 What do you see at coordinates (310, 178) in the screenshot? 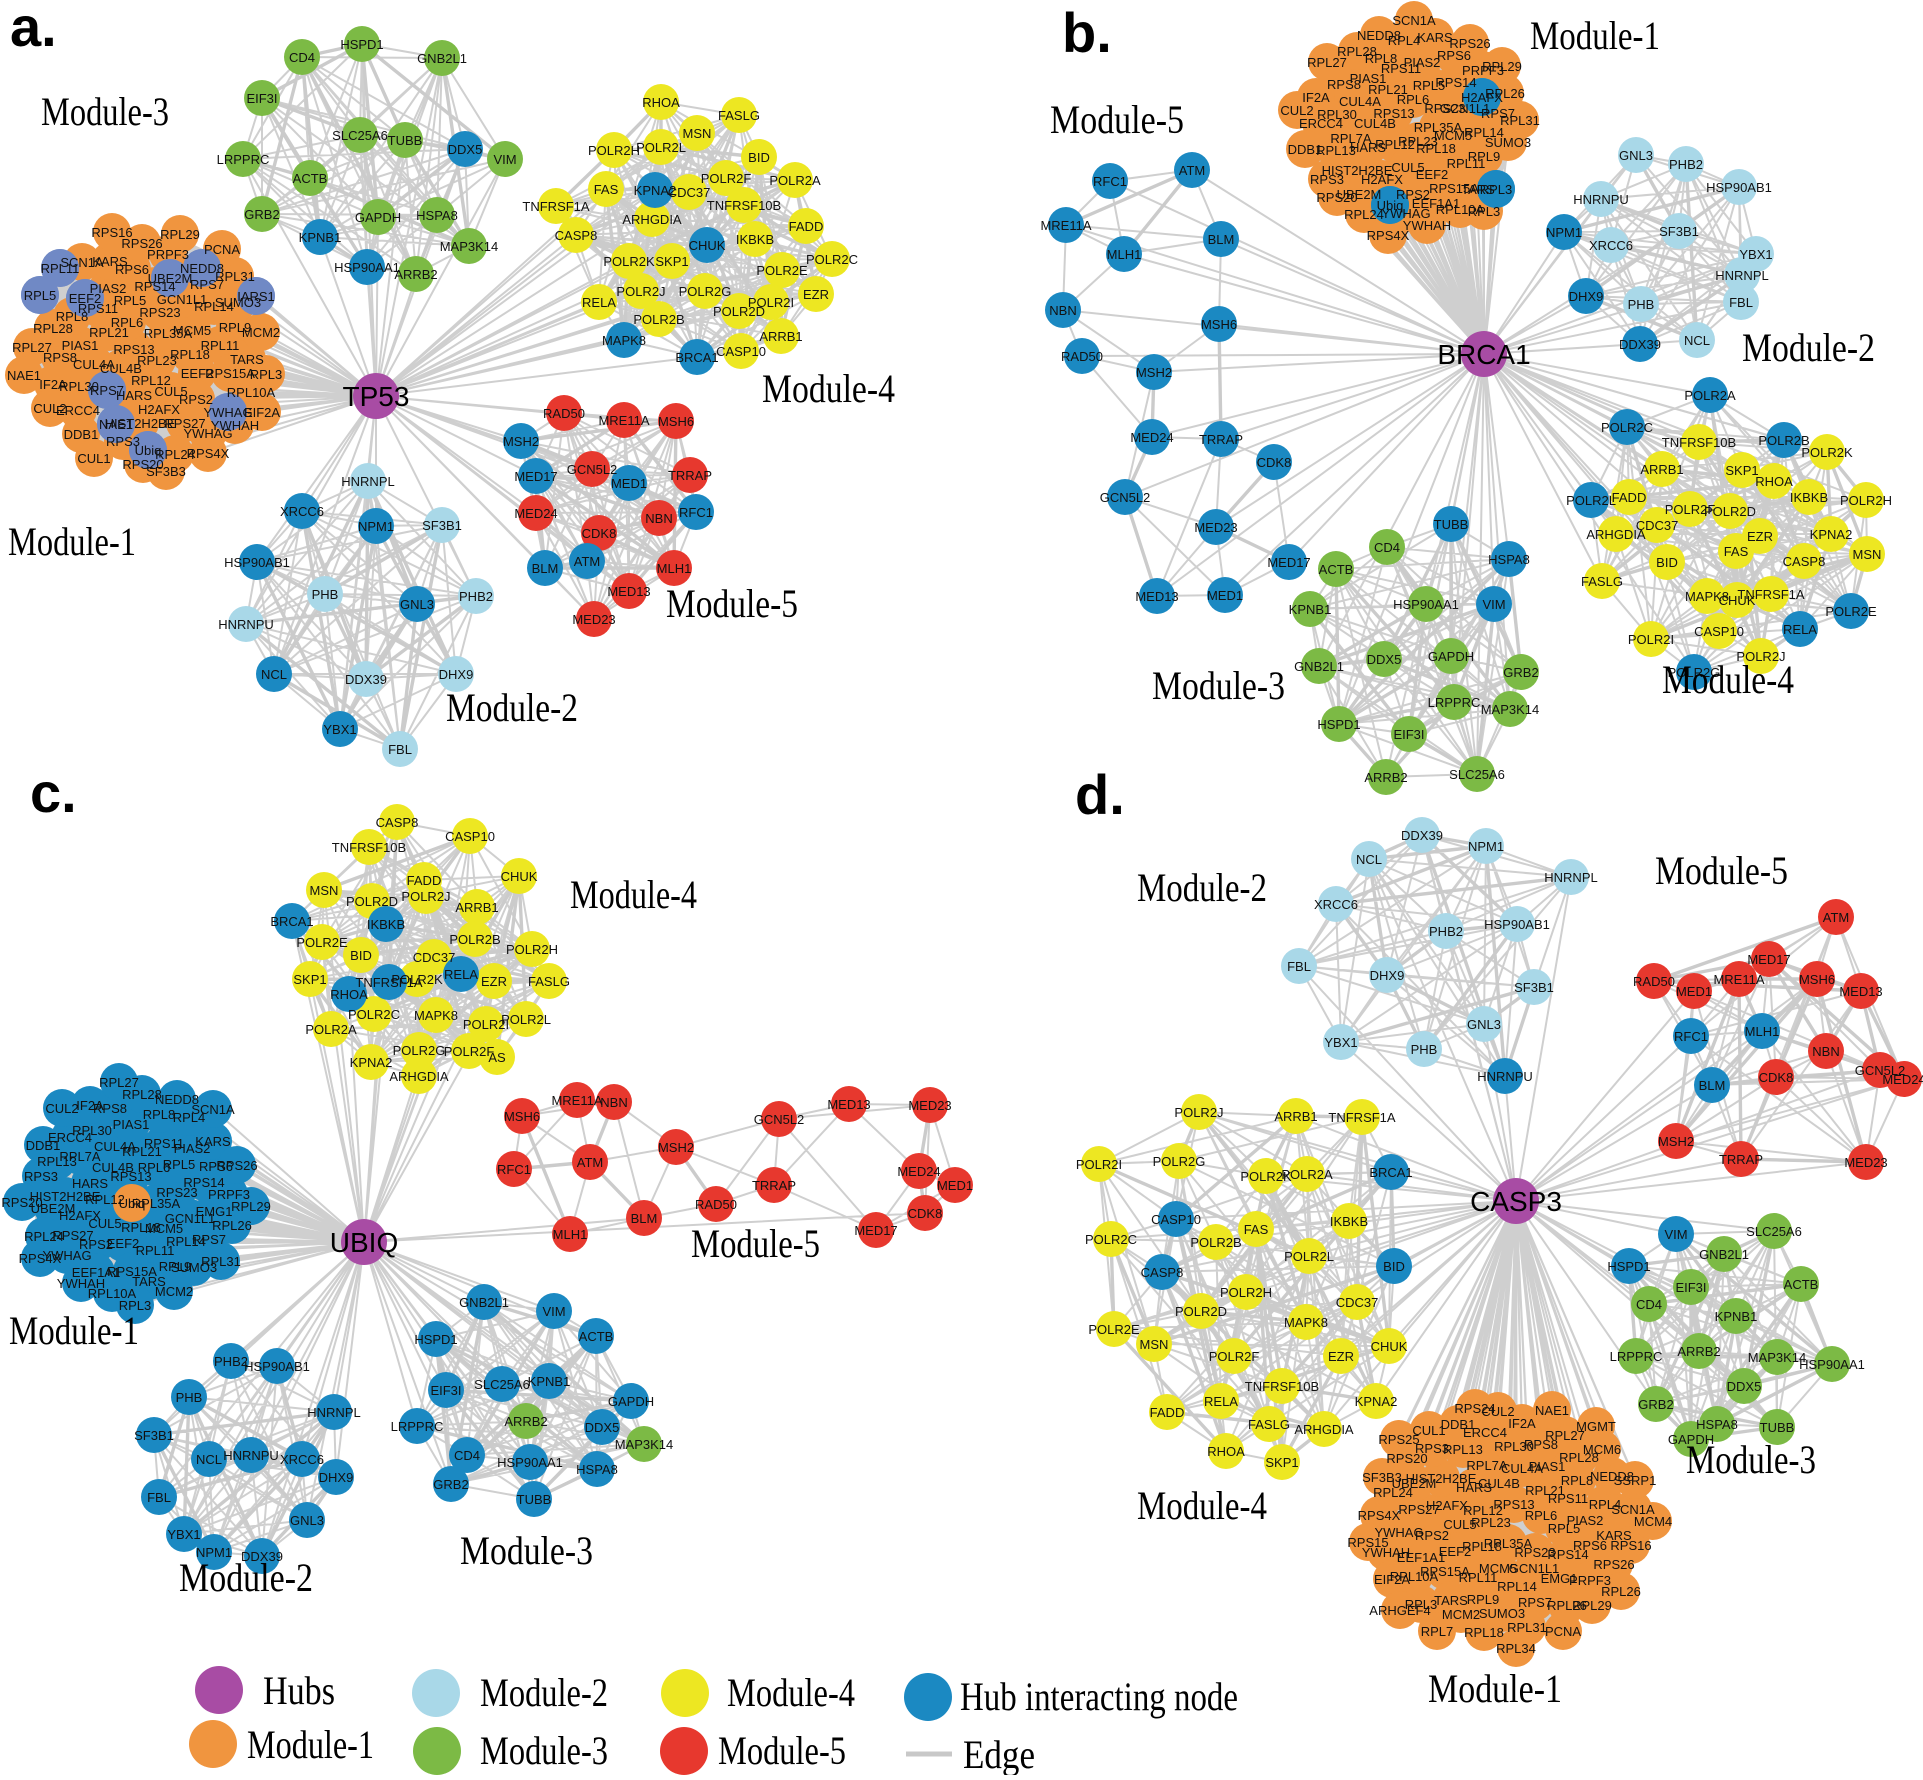
I see `svg-text: ACTB` at bounding box center [310, 178].